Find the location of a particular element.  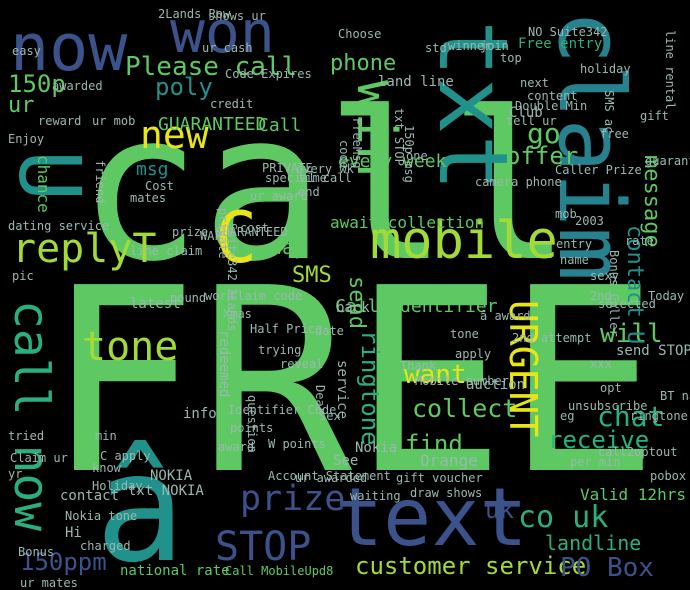

word-wap: WAP is located at coordinates (211, 236).